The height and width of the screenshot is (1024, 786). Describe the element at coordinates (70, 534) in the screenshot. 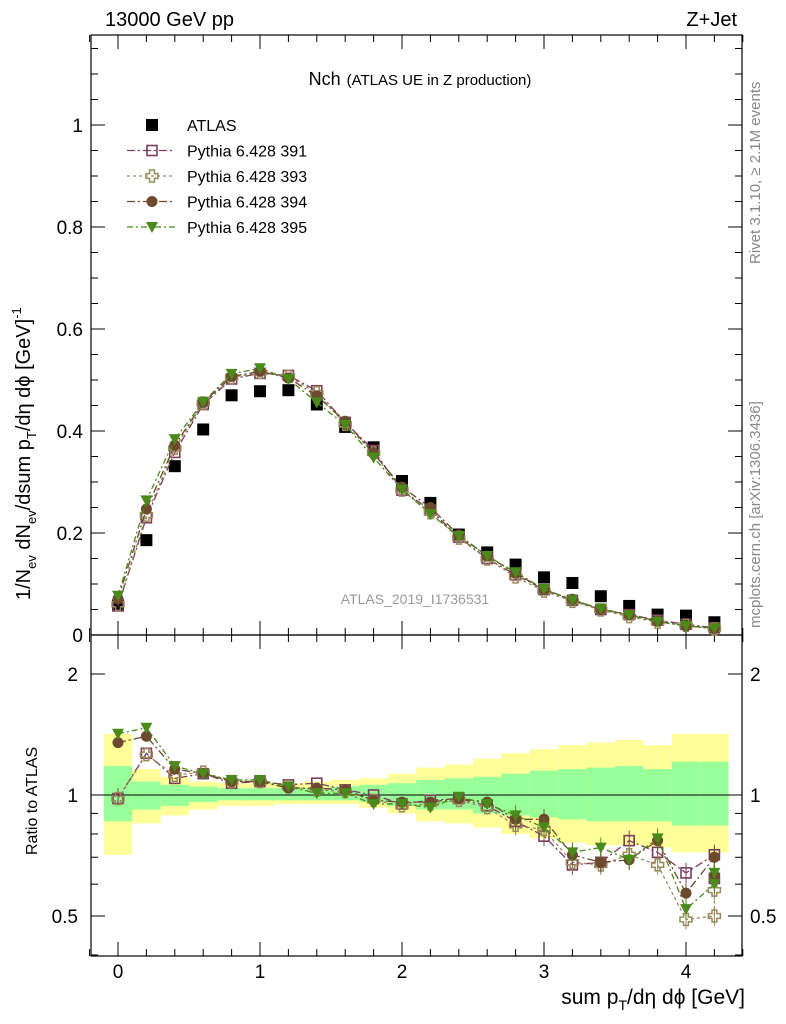

I see `main-y-tick-label: 0.2` at that location.